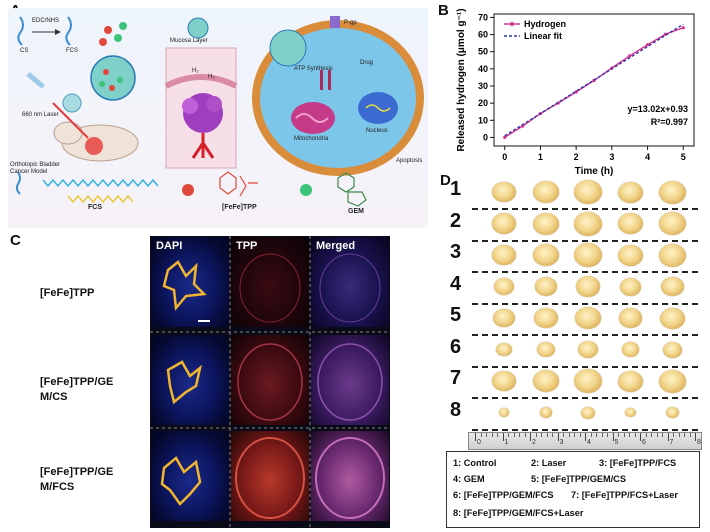  Describe the element at coordinates (534, 442) in the screenshot. I see `ruler-label: 2` at that location.